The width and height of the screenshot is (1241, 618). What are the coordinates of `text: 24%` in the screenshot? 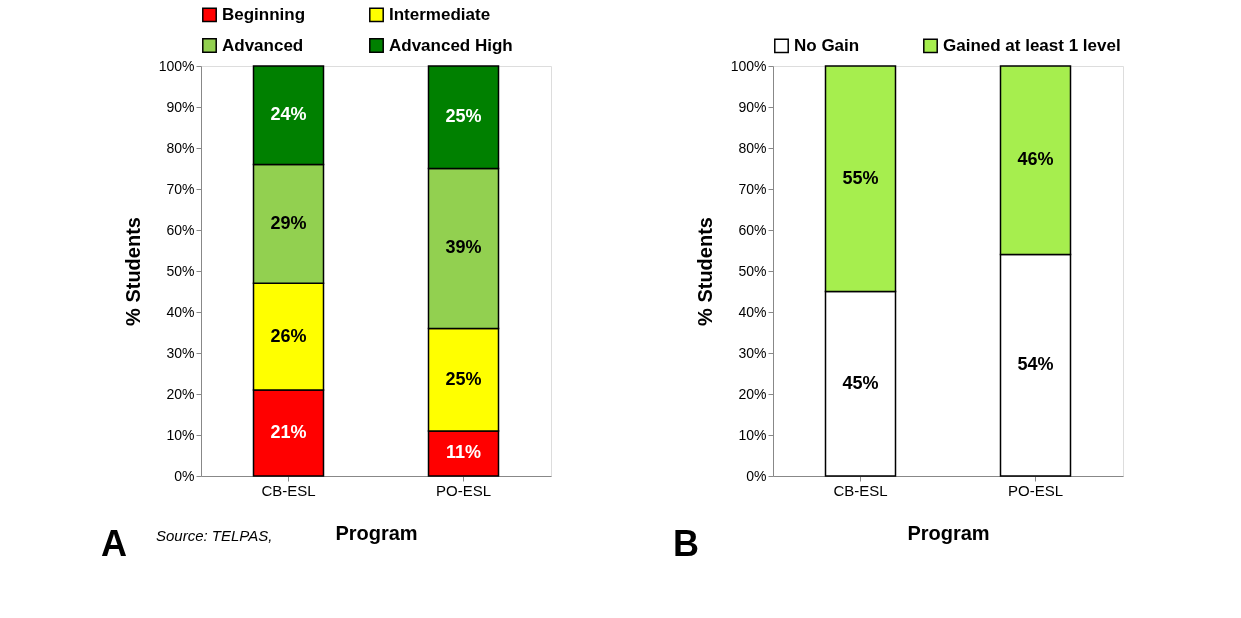 It's located at (288, 114).